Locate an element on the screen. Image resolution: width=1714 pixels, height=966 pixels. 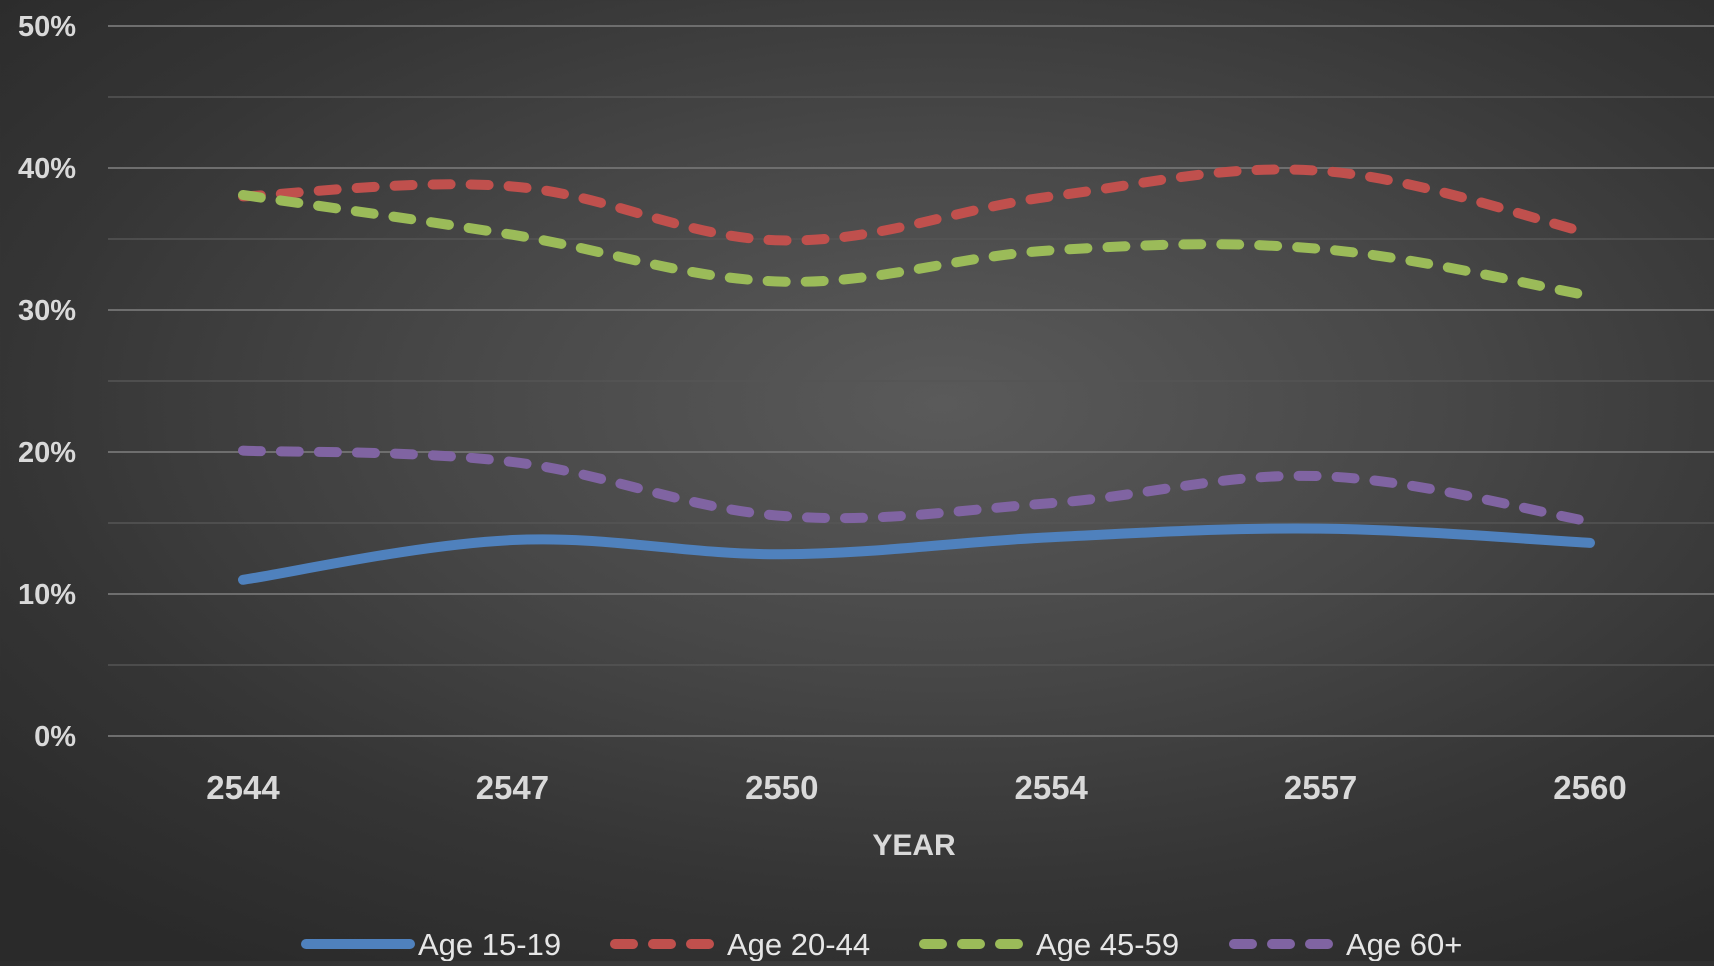
legend-label: Age 15-19 is located at coordinates (489, 944).